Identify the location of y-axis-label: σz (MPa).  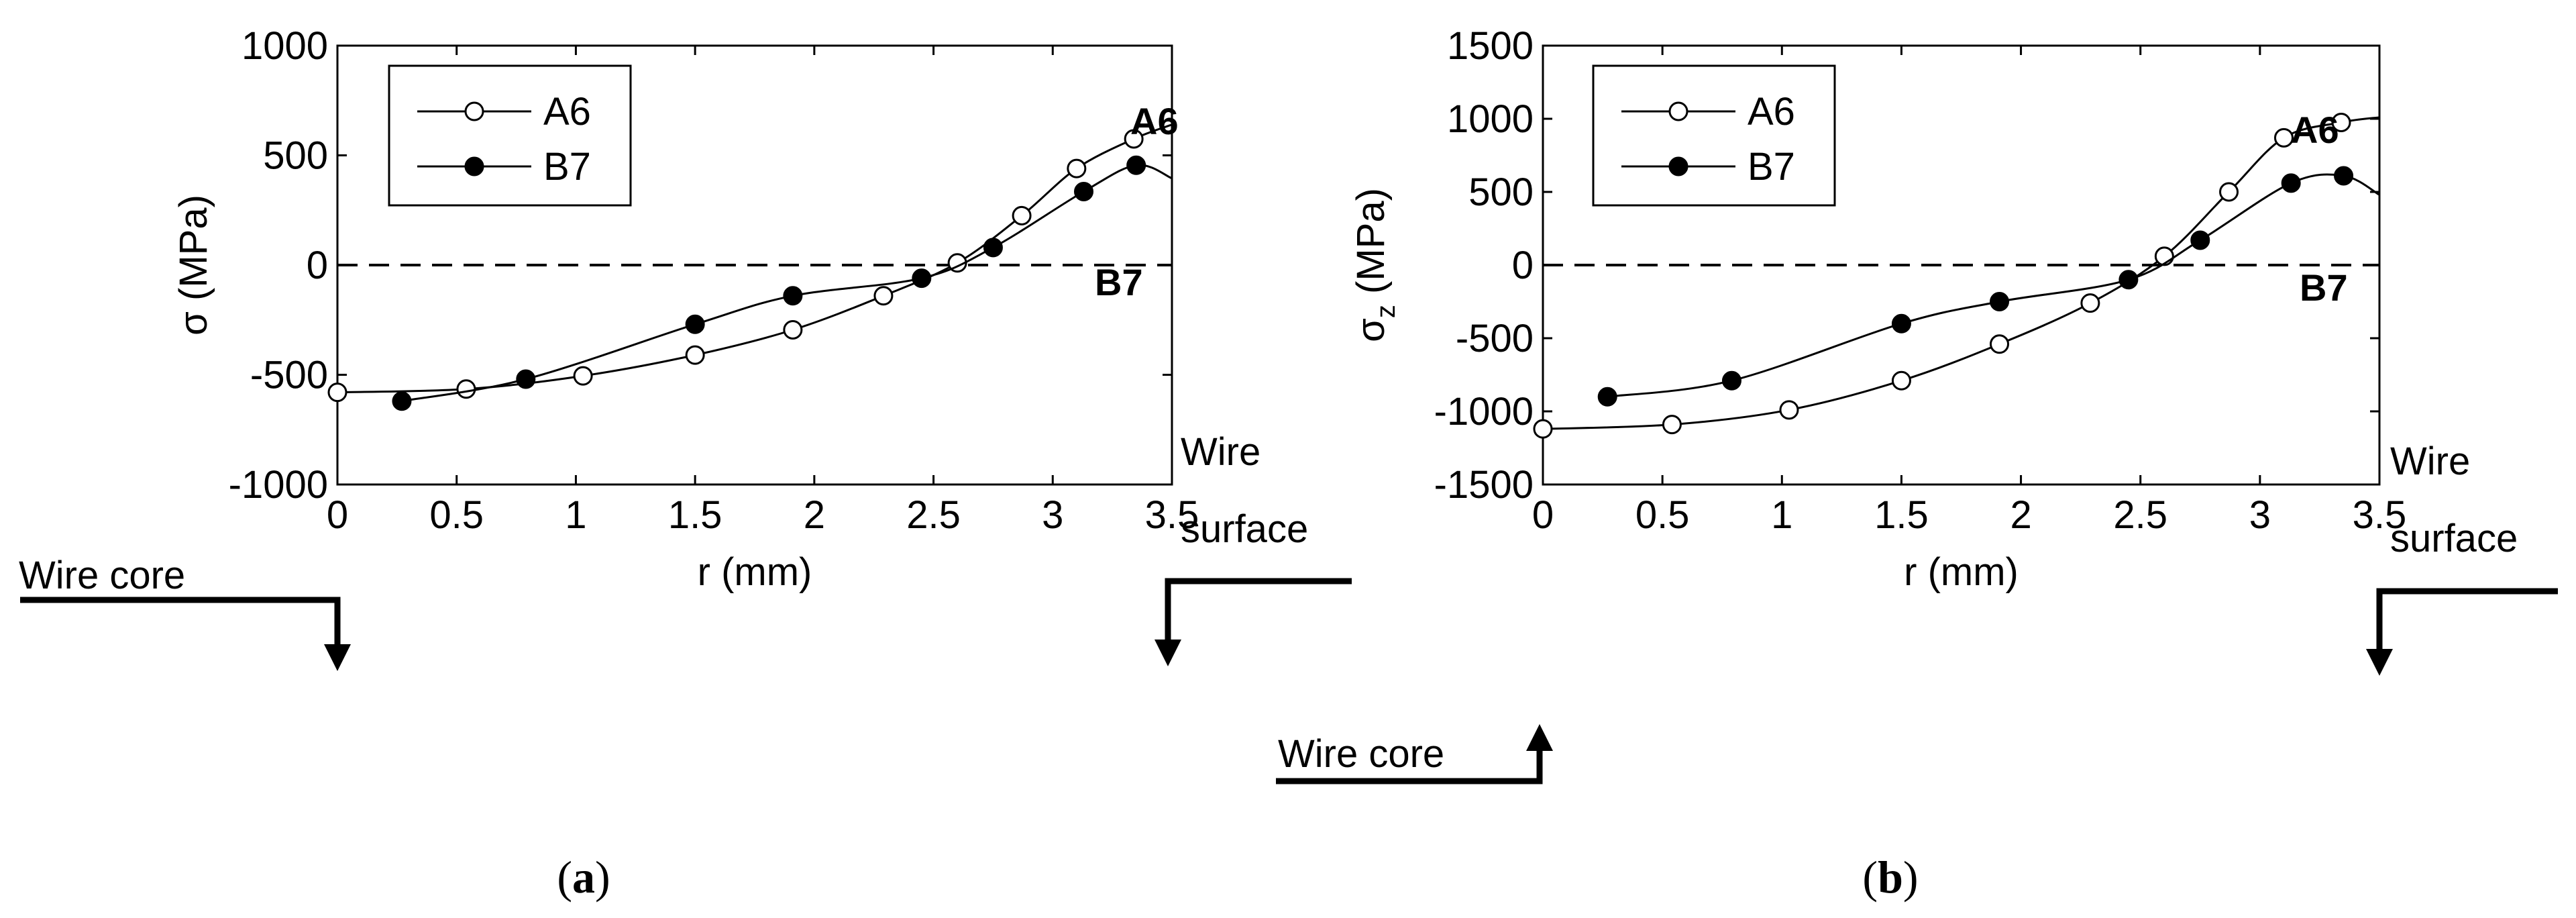
(1375, 265).